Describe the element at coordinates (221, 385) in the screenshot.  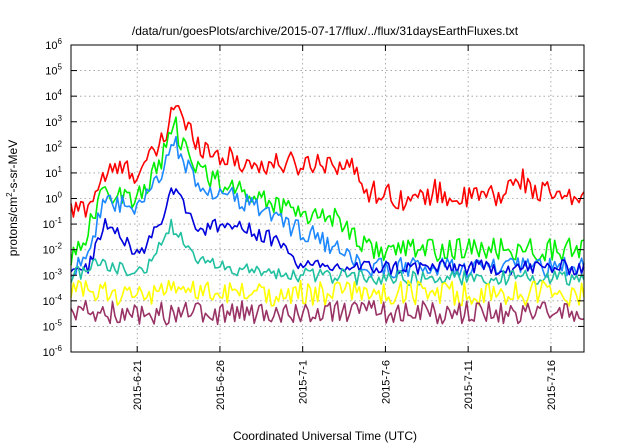
I see `x-tick-label: 2015-6-26` at that location.